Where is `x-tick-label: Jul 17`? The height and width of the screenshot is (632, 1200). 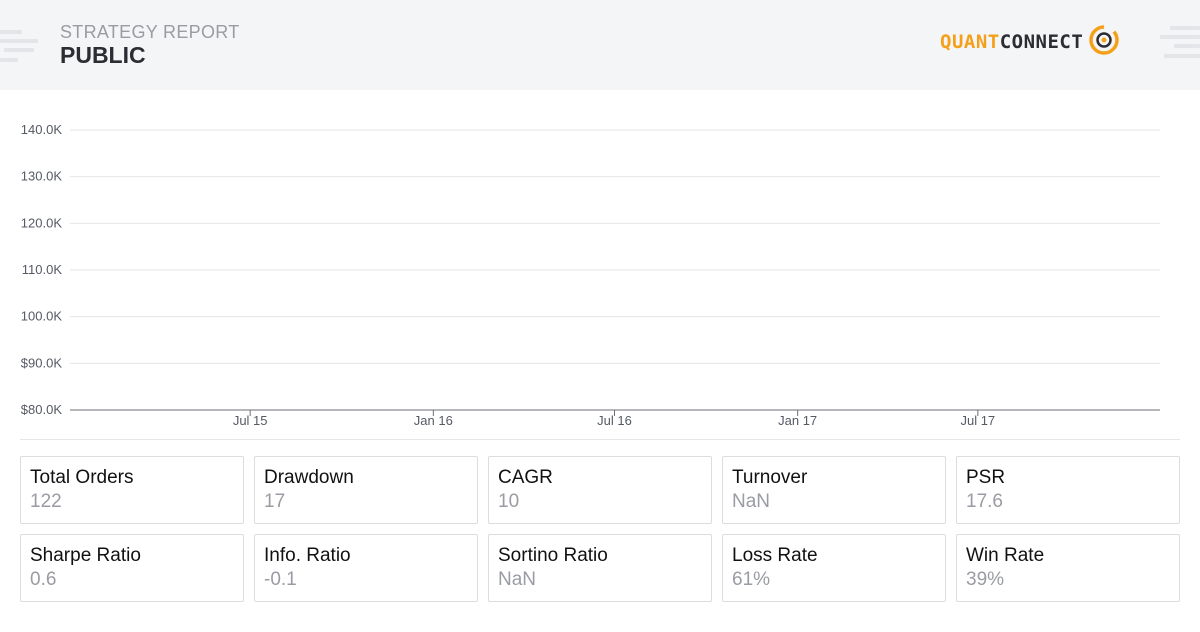
x-tick-label: Jul 17 is located at coordinates (977, 420).